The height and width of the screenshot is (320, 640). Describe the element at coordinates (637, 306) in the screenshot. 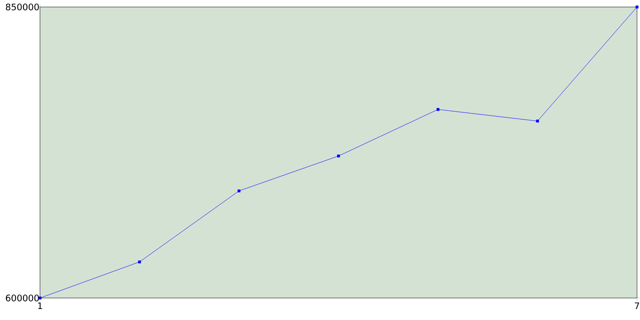

I see `x-tick-label: 7` at that location.